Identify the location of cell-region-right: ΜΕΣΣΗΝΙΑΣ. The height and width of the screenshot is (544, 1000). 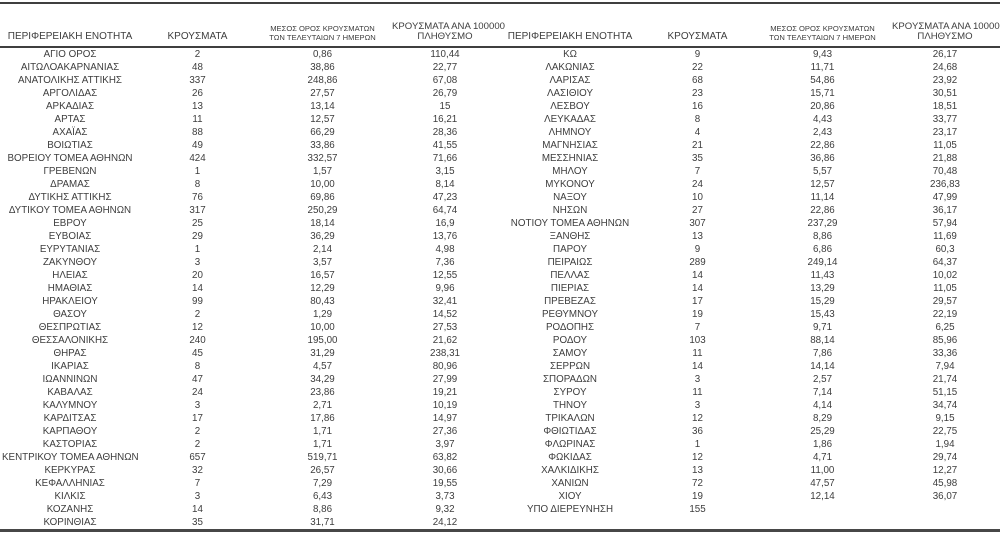
(570, 158).